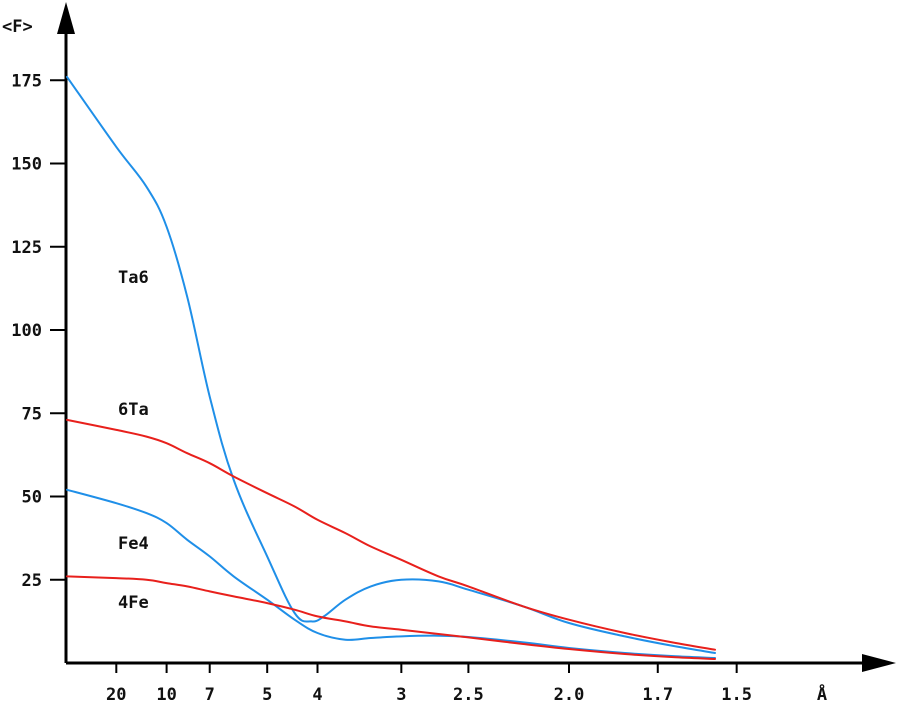 The image size is (898, 706). I want to click on x-tick-label: 20, so click(116, 695).